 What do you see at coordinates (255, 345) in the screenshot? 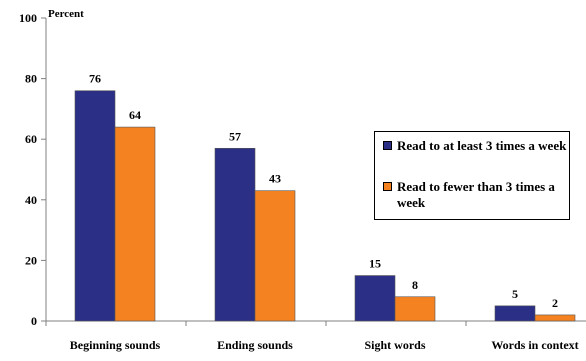
I see `category-label: Ending sounds` at bounding box center [255, 345].